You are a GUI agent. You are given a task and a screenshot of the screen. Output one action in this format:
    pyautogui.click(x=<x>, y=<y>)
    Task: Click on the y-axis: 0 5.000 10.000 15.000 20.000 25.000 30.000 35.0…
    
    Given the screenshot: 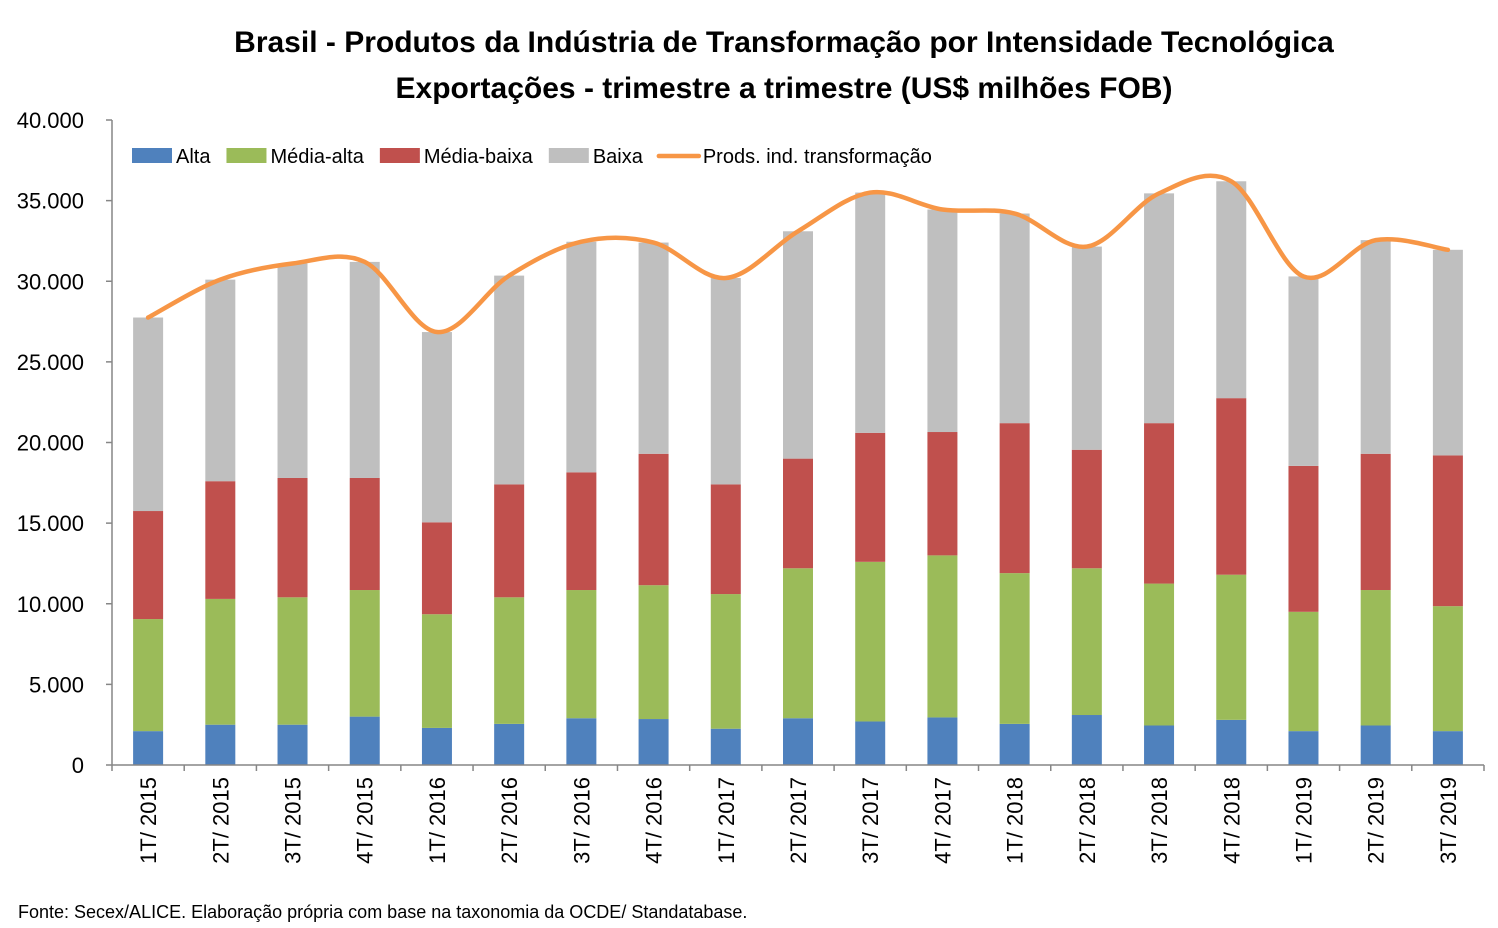 What is the action you would take?
    pyautogui.click(x=65, y=443)
    